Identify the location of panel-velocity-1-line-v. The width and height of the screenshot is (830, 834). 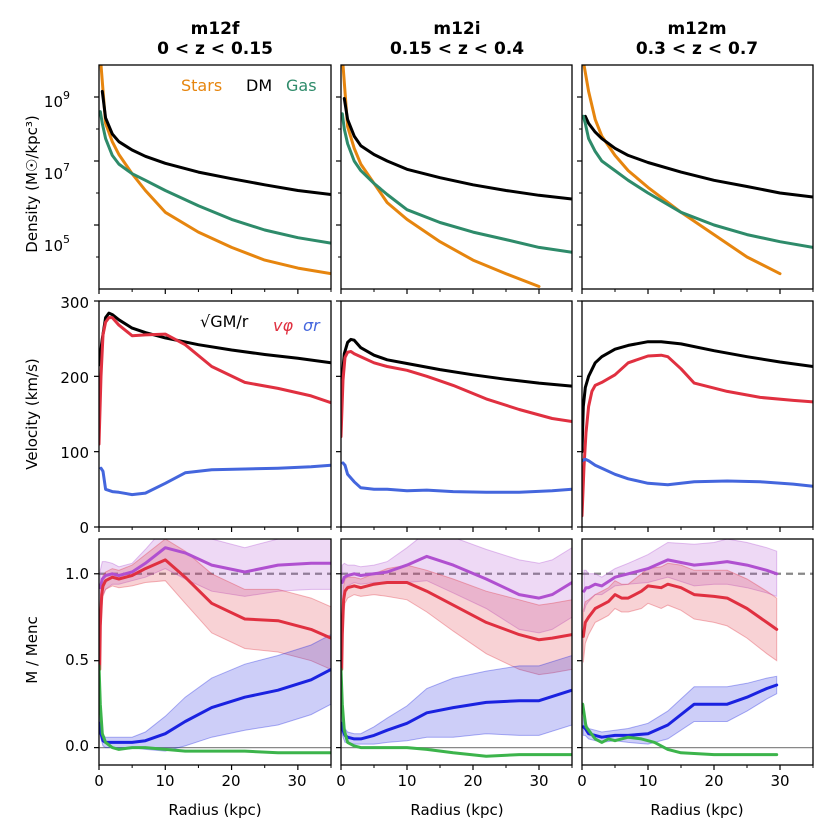
(215, 381).